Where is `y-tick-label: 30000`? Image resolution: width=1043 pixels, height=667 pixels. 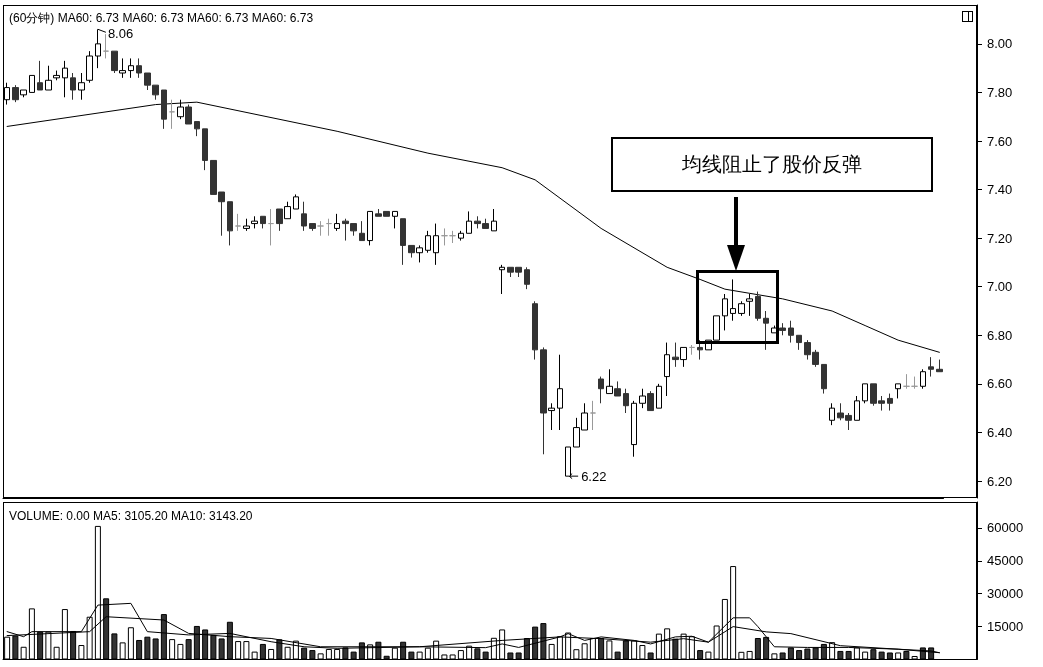 y-tick-label: 30000 is located at coordinates (1005, 594).